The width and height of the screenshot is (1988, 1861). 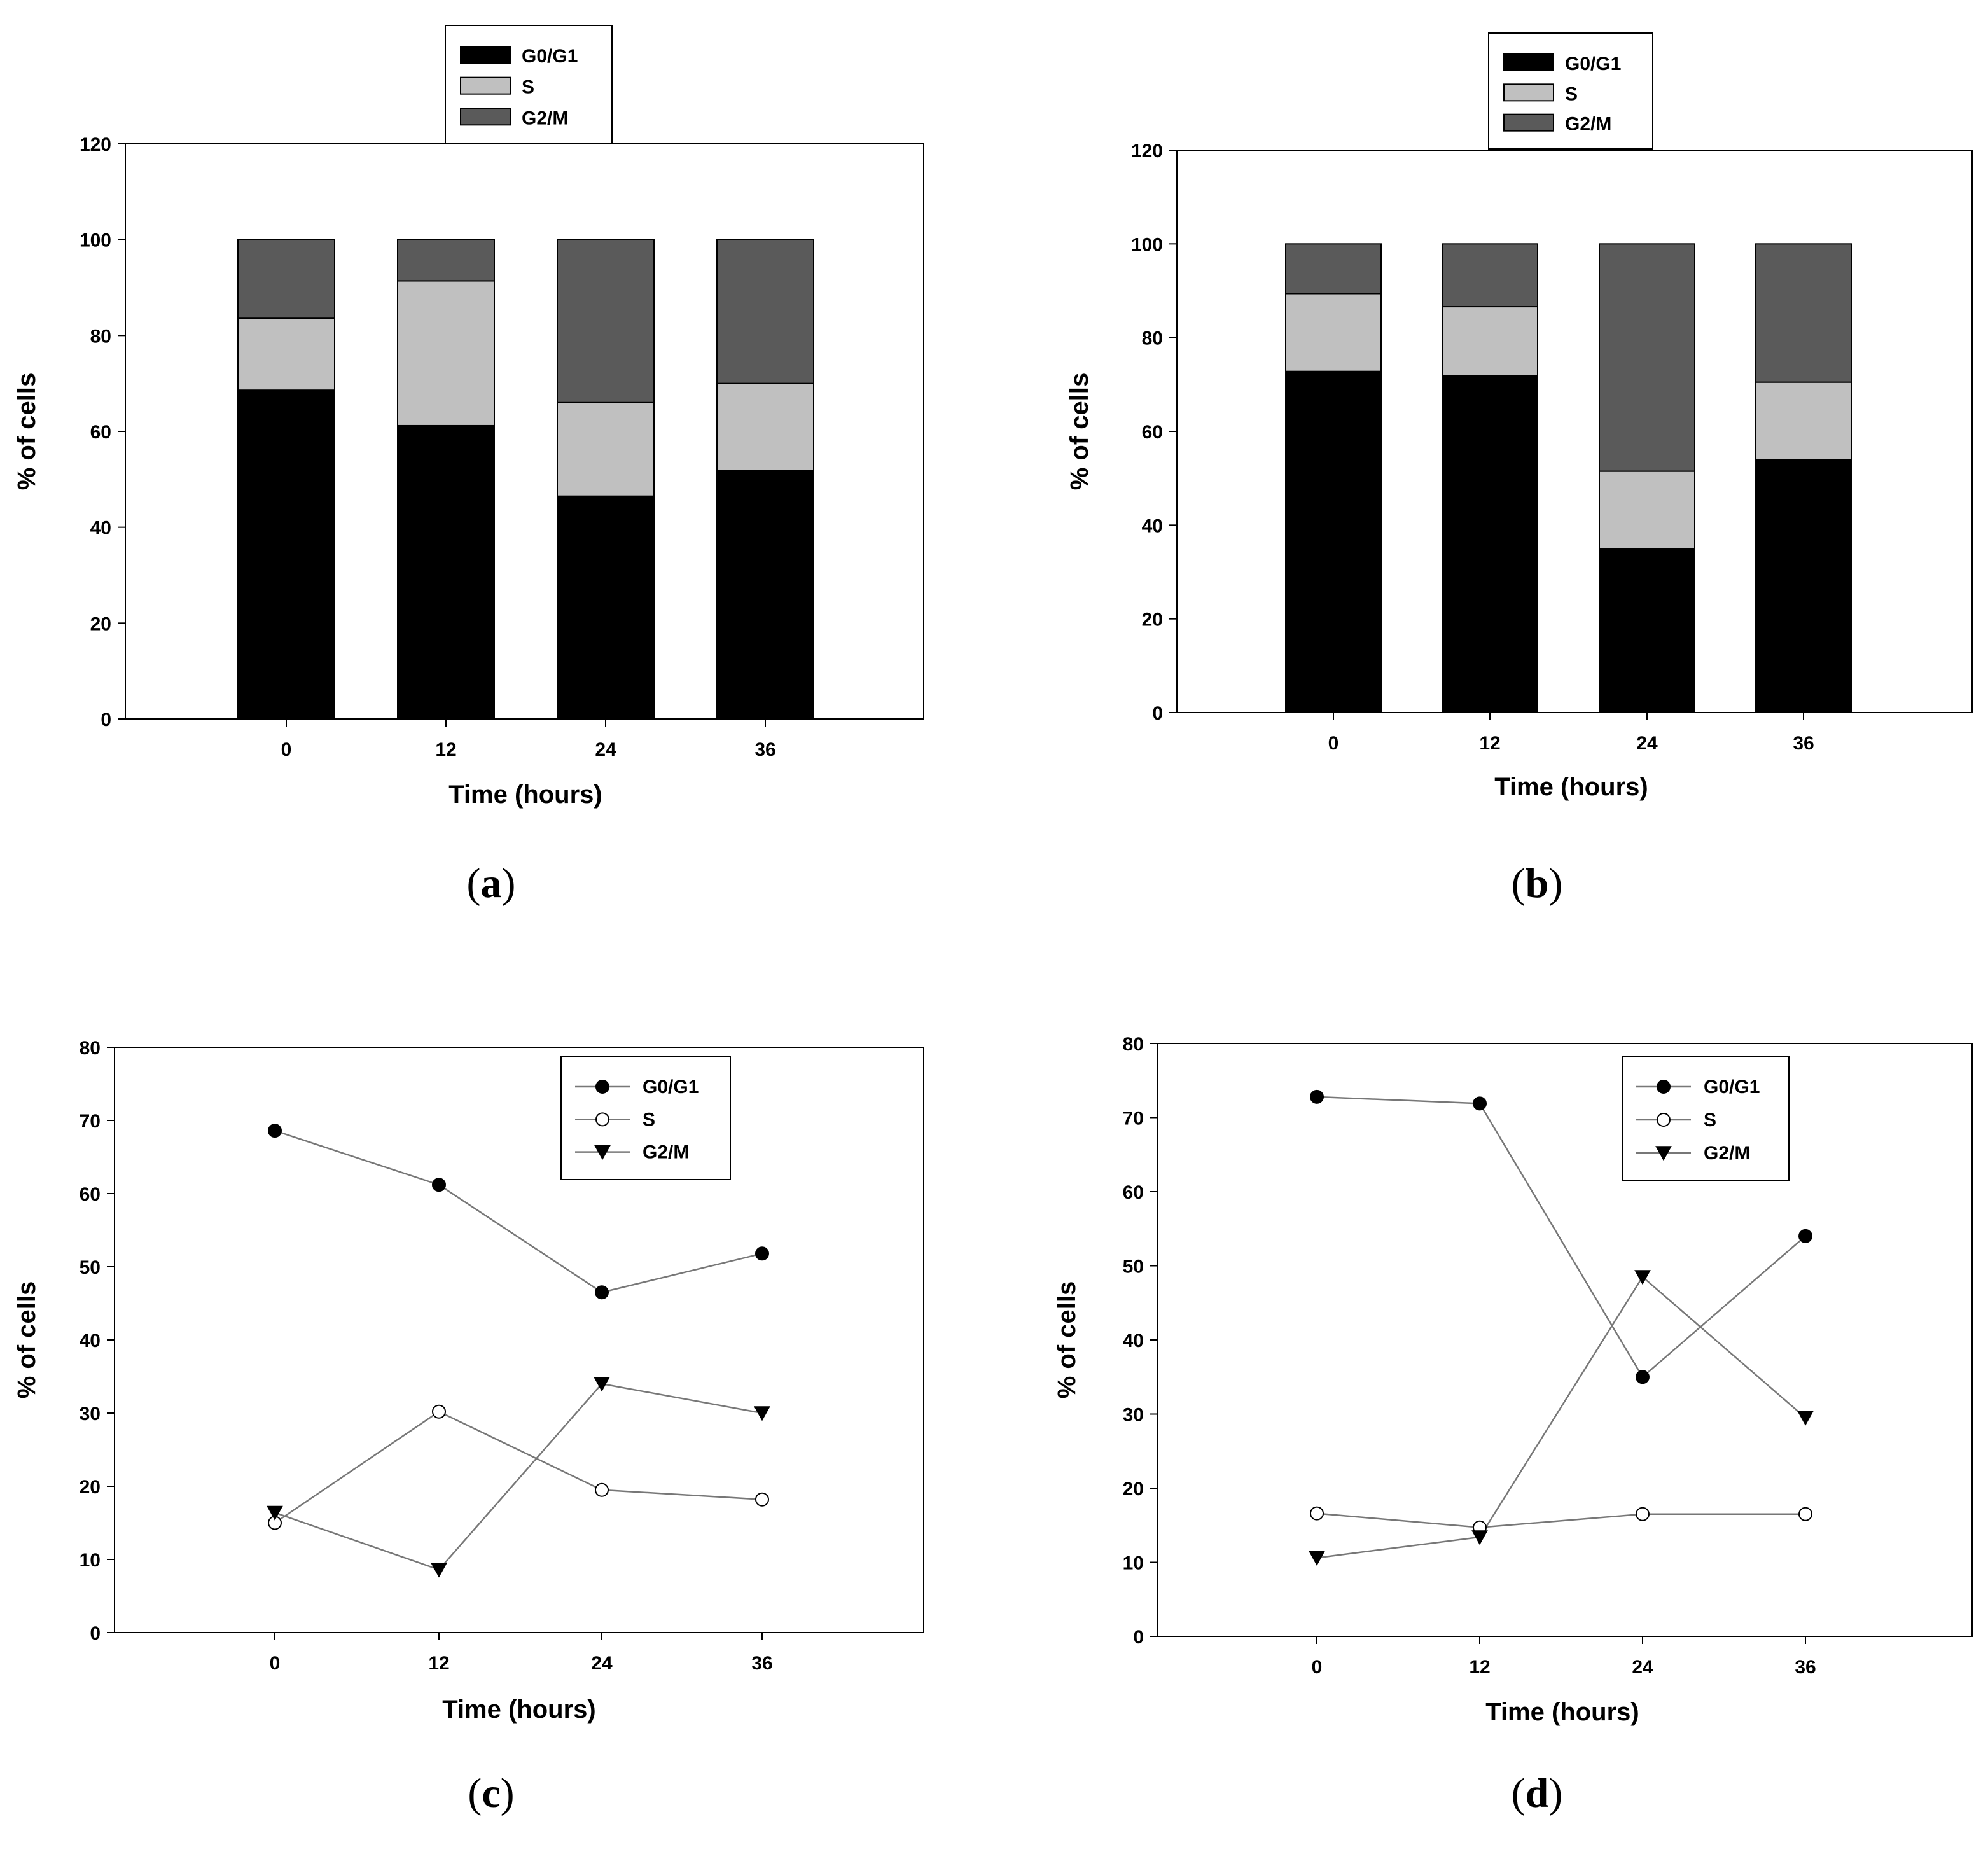 What do you see at coordinates (446, 353) in the screenshot?
I see `bar-segment-s-12h` at bounding box center [446, 353].